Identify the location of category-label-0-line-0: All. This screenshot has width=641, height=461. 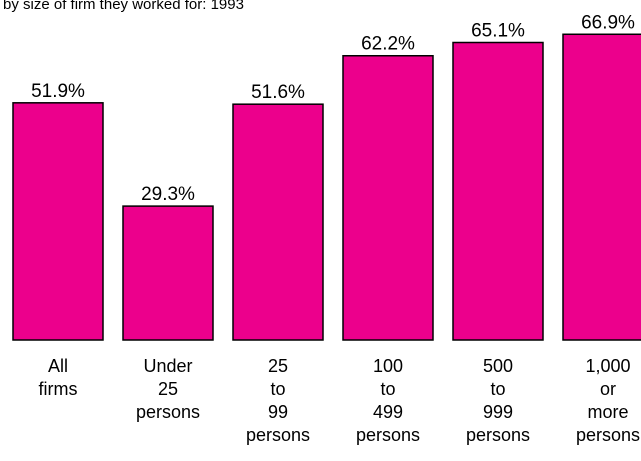
(58, 366).